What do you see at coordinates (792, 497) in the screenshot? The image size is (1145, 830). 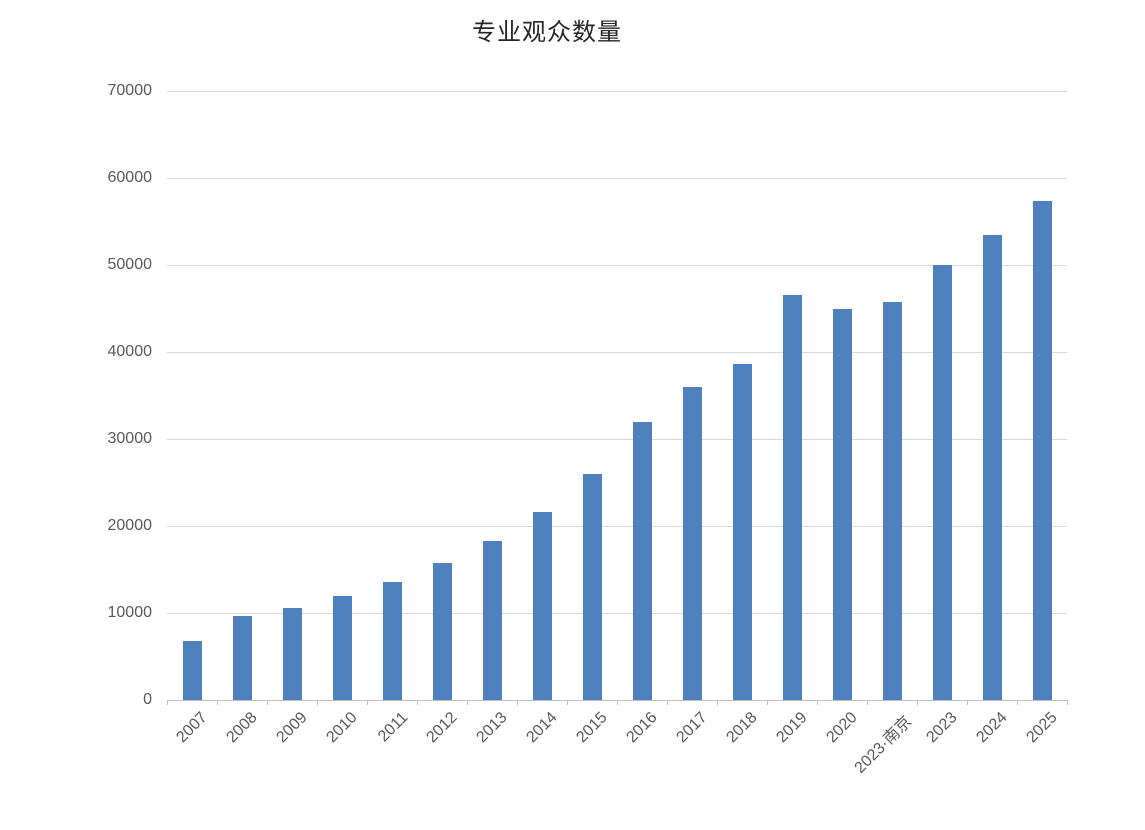 I see `bar-2019` at bounding box center [792, 497].